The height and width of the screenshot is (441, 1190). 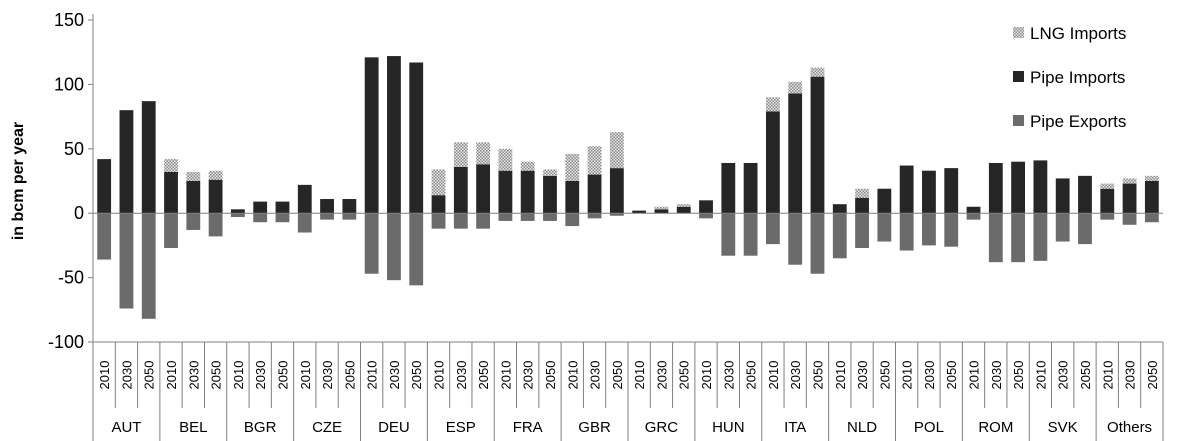 I want to click on y-tick-label: 150, so click(x=69, y=20).